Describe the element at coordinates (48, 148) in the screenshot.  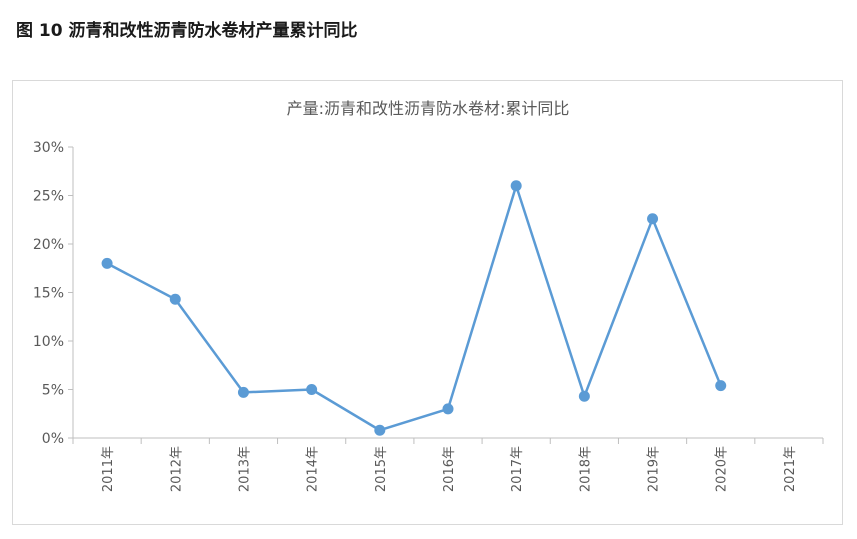
I see `y-tick-label: 30%` at that location.